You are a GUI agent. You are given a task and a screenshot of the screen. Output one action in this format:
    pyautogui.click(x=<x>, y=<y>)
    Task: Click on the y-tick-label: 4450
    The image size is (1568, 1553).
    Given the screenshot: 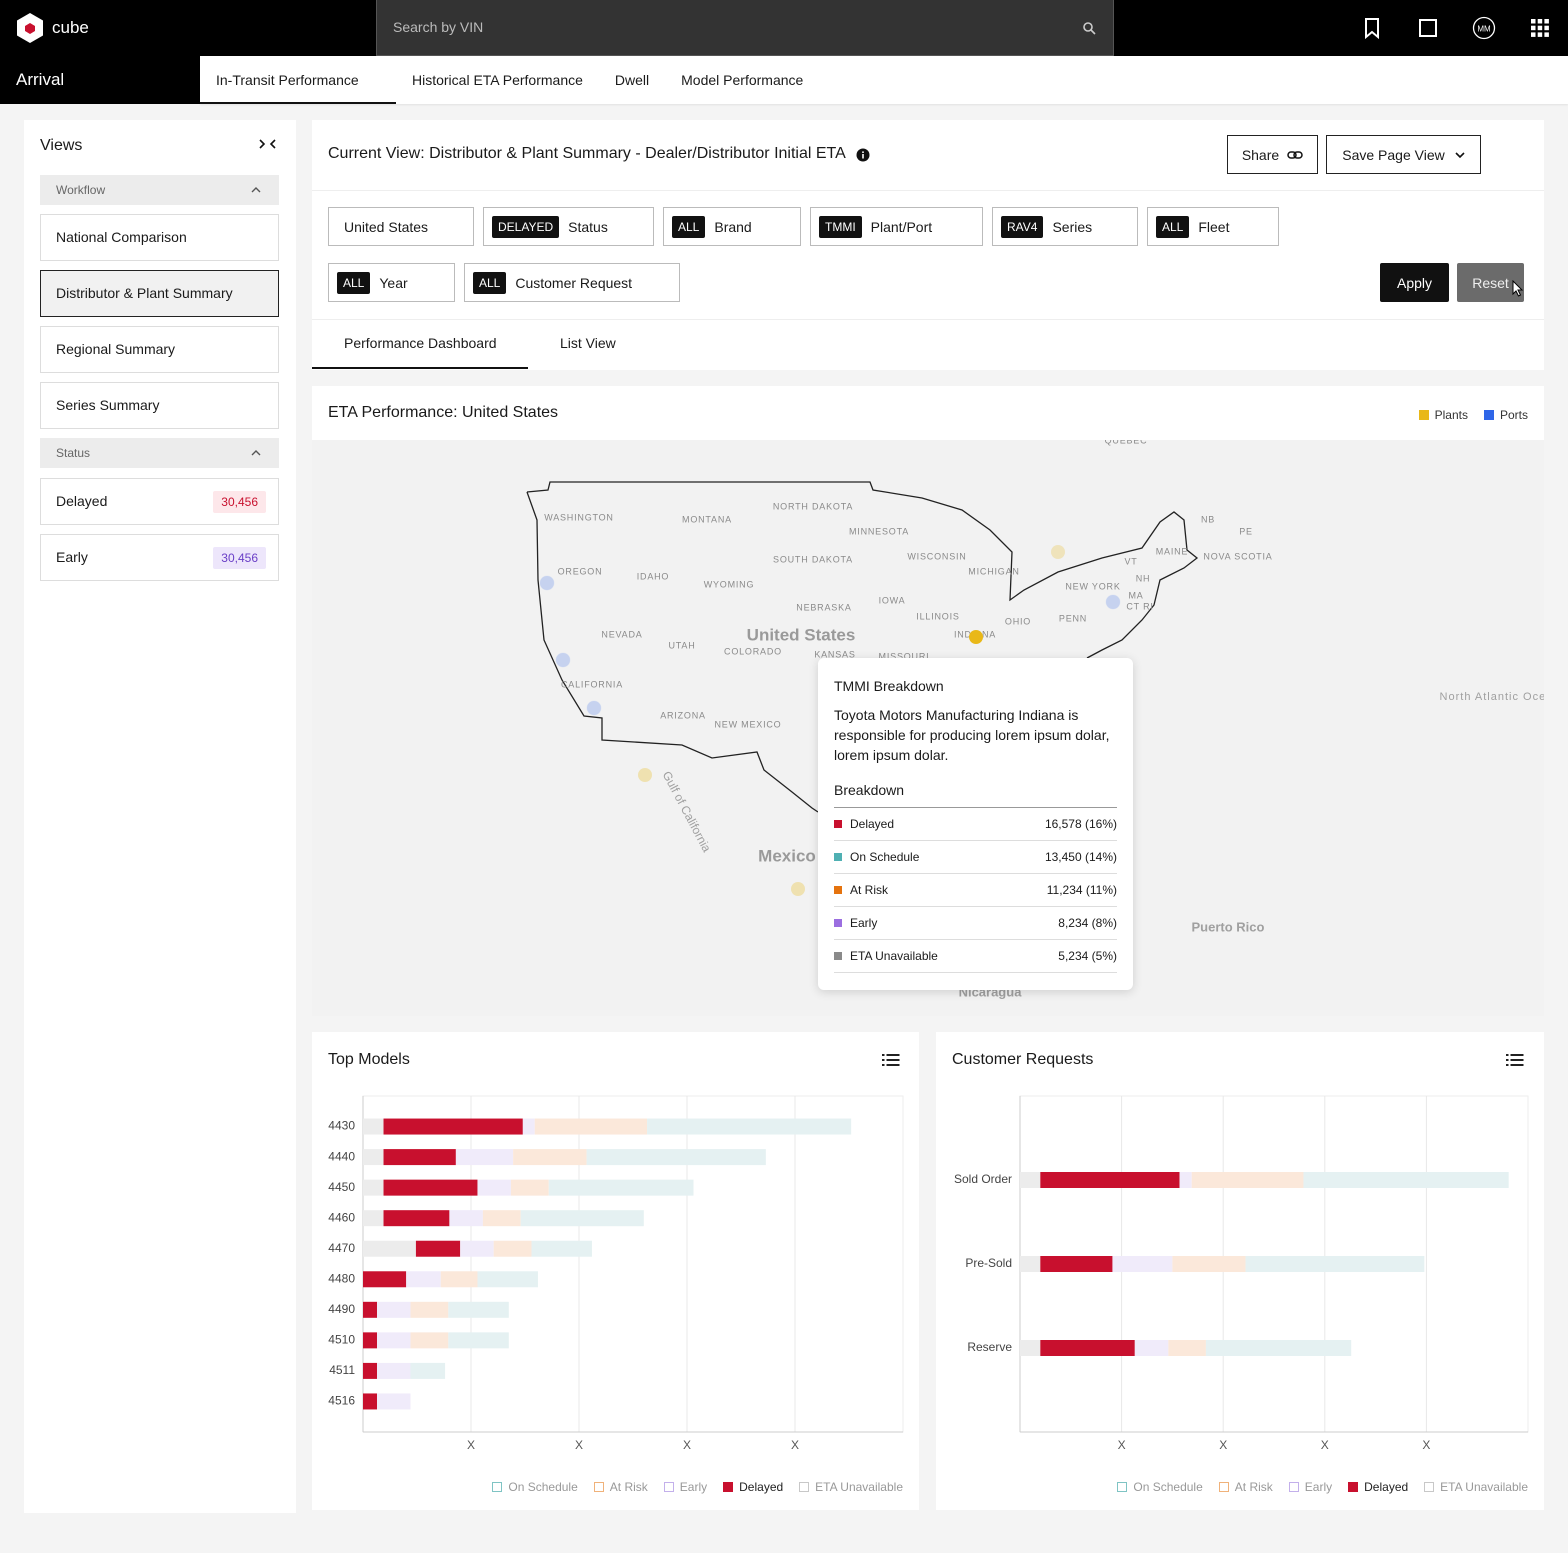 What is the action you would take?
    pyautogui.click(x=341, y=1187)
    